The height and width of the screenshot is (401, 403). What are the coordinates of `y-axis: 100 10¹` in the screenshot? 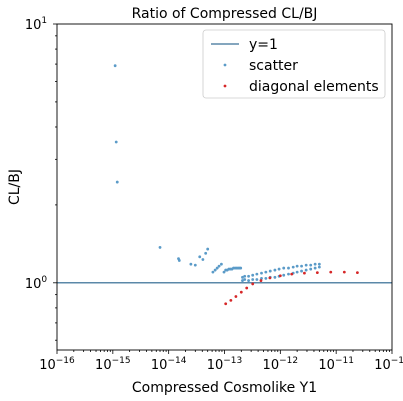 It's located at (41, 178).